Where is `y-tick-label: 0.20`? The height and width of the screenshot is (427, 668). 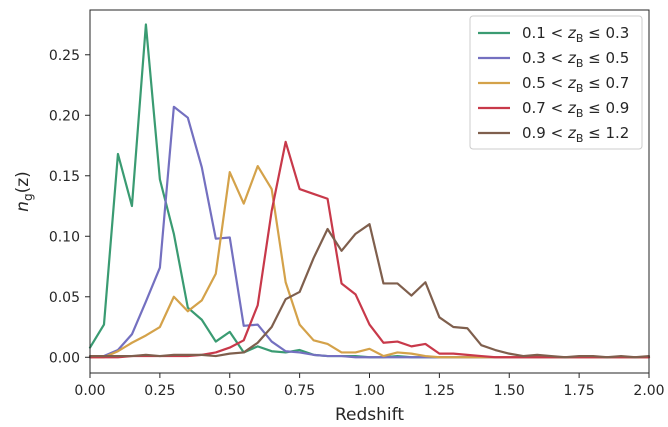 y-tick-label: 0.20 is located at coordinates (64, 116).